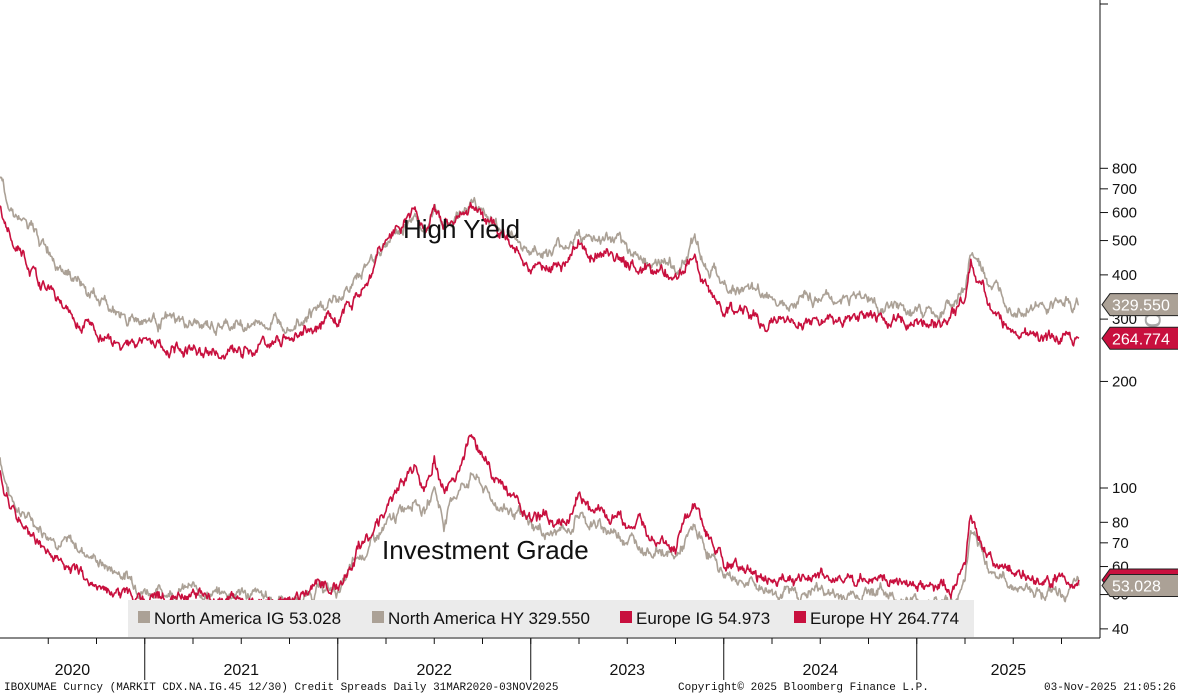  I want to click on legend-item-europe-ig: Europe IG 54.973, so click(695, 618).